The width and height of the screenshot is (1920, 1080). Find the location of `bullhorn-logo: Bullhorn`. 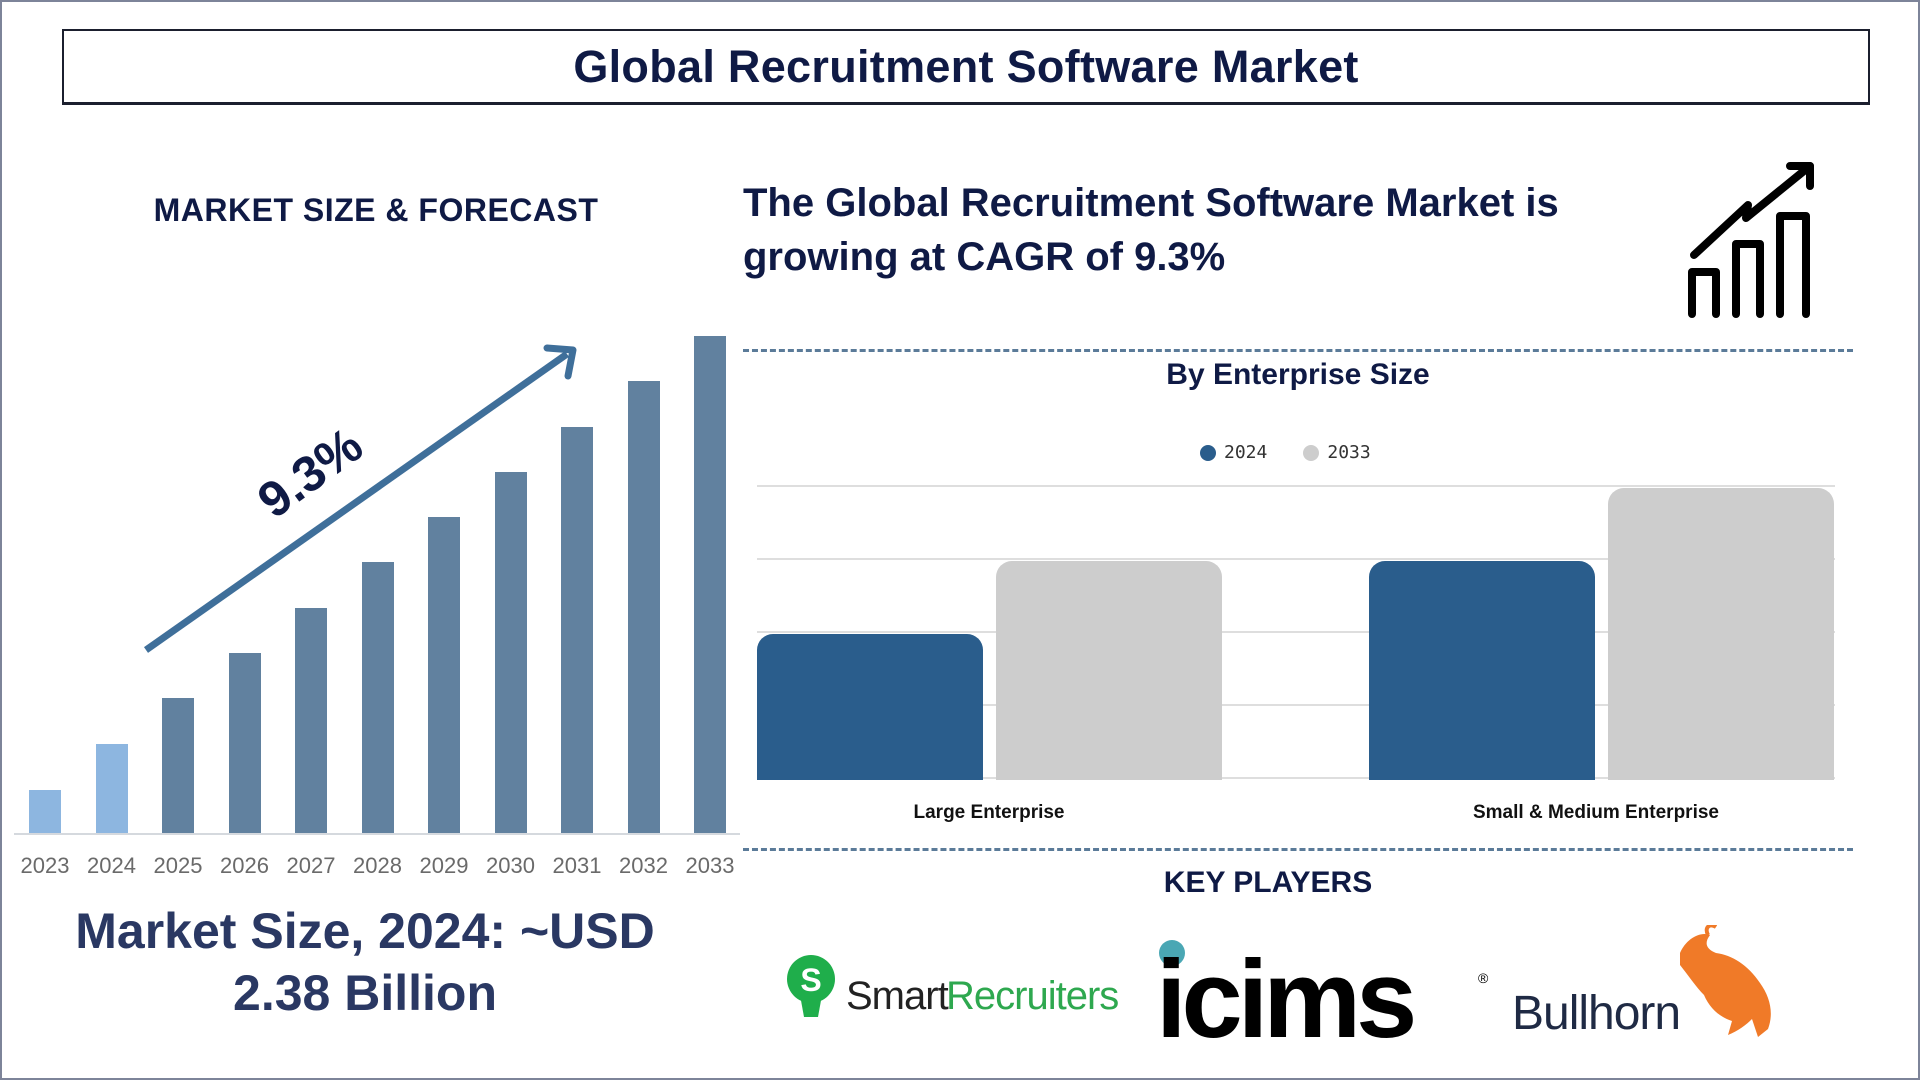

bullhorn-logo: Bullhorn is located at coordinates (1641, 982).